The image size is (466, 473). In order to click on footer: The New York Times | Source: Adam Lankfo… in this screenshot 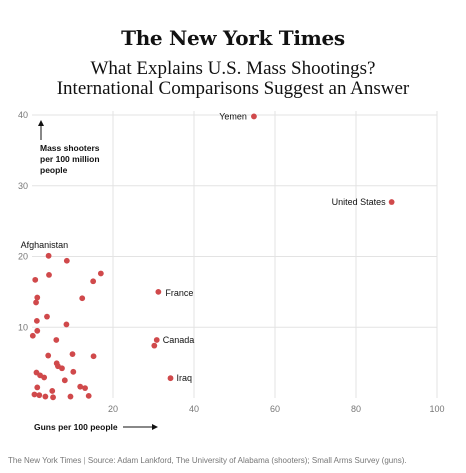, I will do `click(236, 460)`.